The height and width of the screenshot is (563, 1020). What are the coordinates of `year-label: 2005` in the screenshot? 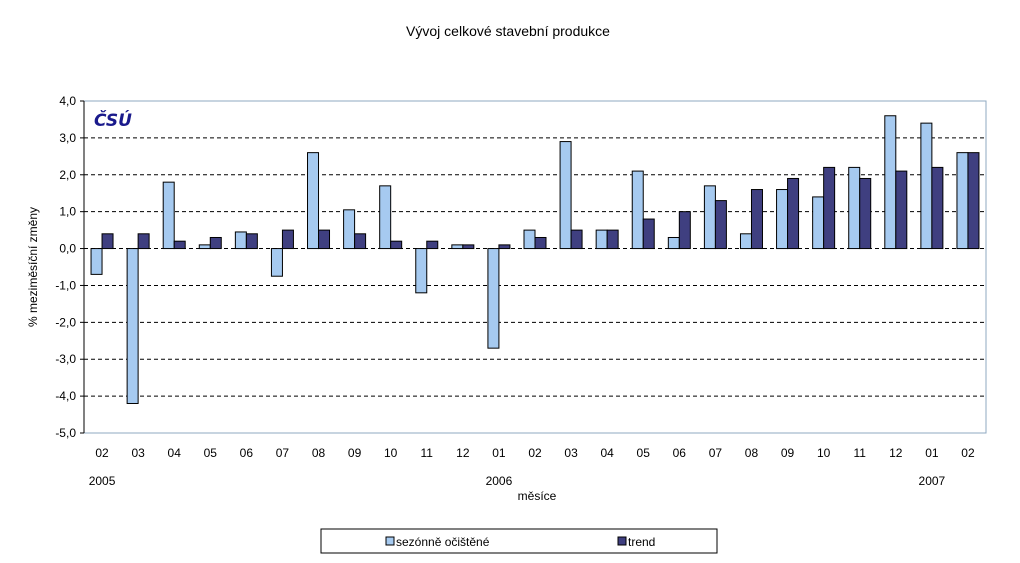 It's located at (102, 481).